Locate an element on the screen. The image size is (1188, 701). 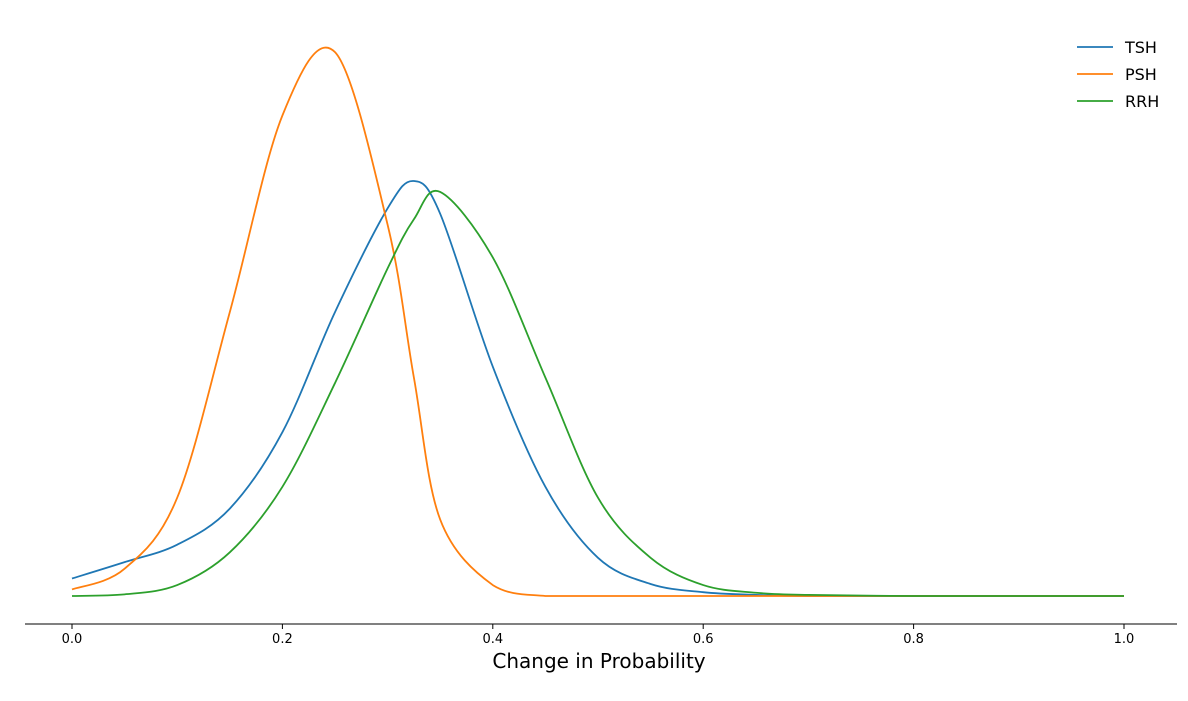
legend: TSH PSH RRH is located at coordinates (1118, 74).